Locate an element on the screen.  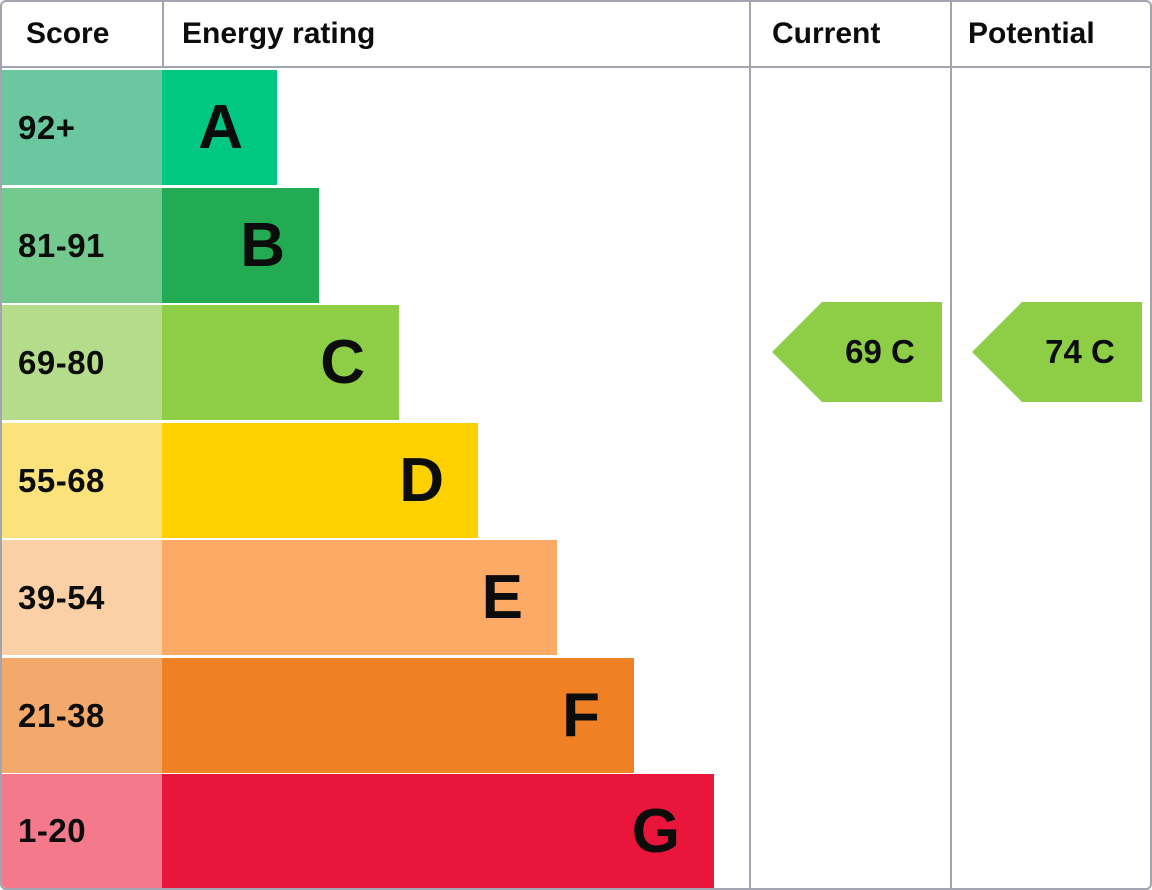
rating-bar-a: A is located at coordinates (219, 127).